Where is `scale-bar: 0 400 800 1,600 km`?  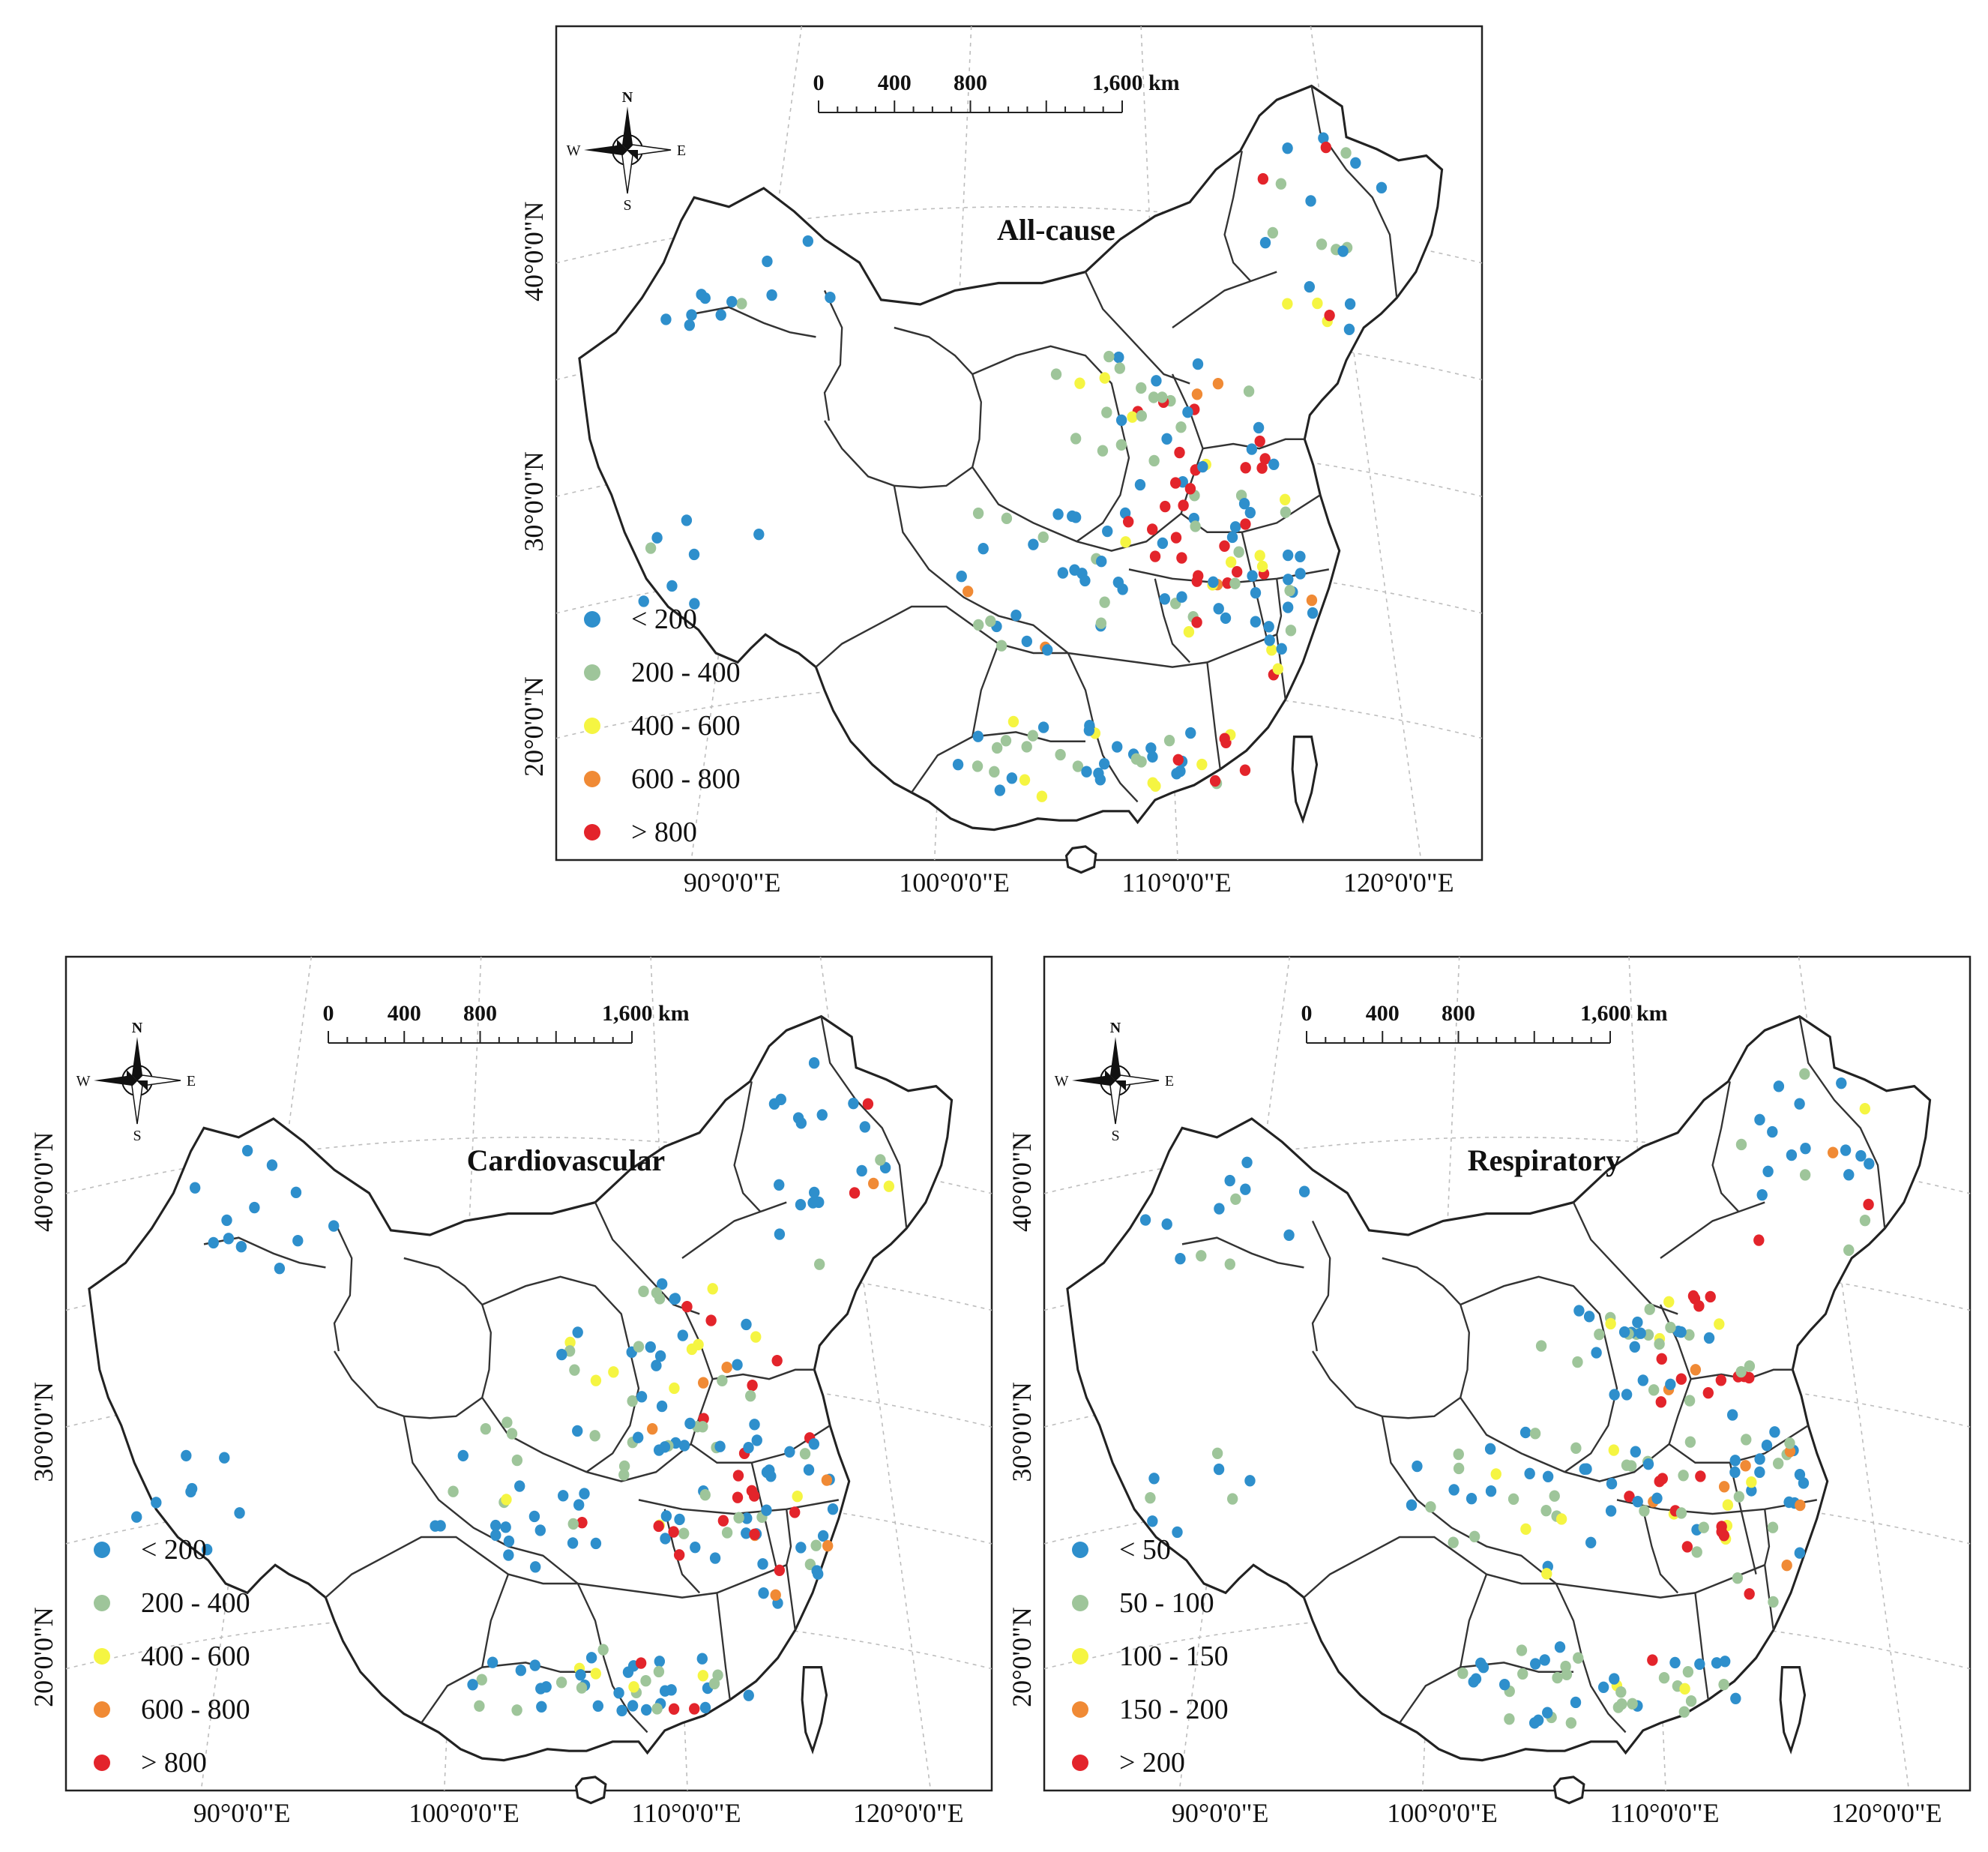 scale-bar: 0 400 800 1,600 km is located at coordinates (1484, 1022).